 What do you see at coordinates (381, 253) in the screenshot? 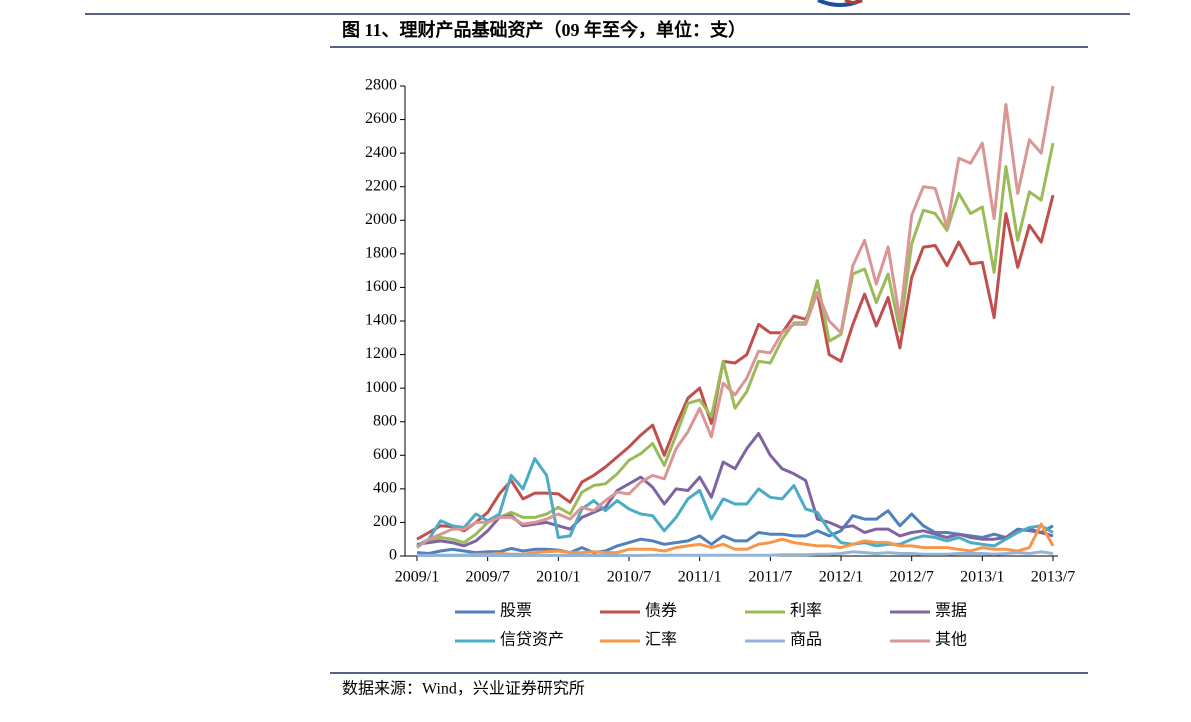
I see `y-tick-label: 1800` at bounding box center [381, 253].